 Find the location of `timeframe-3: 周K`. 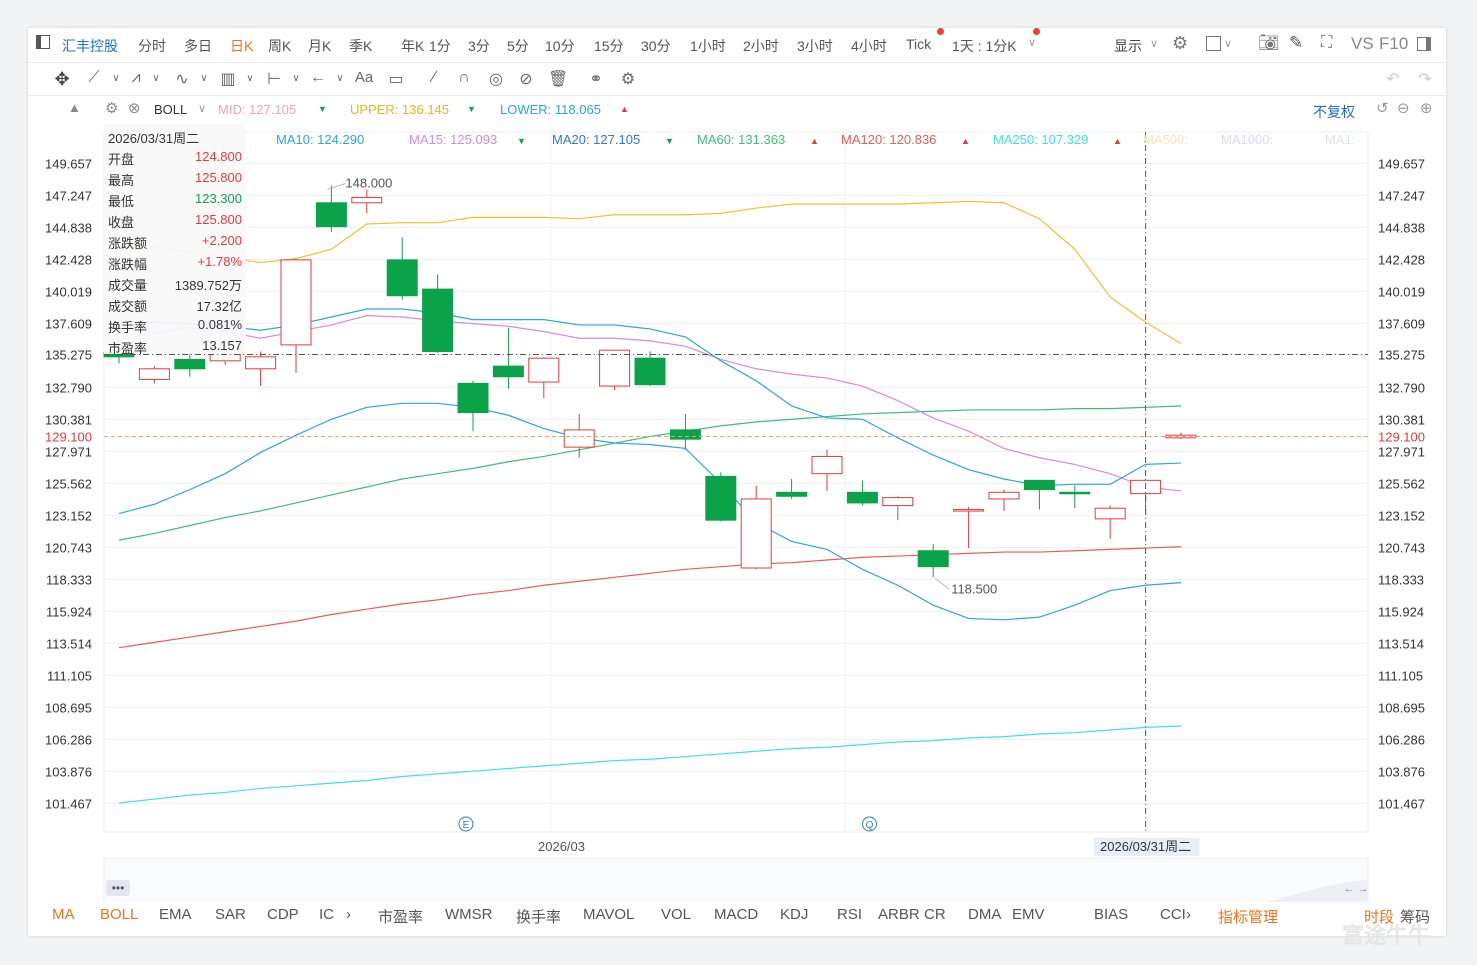

timeframe-3: 周K is located at coordinates (280, 46).